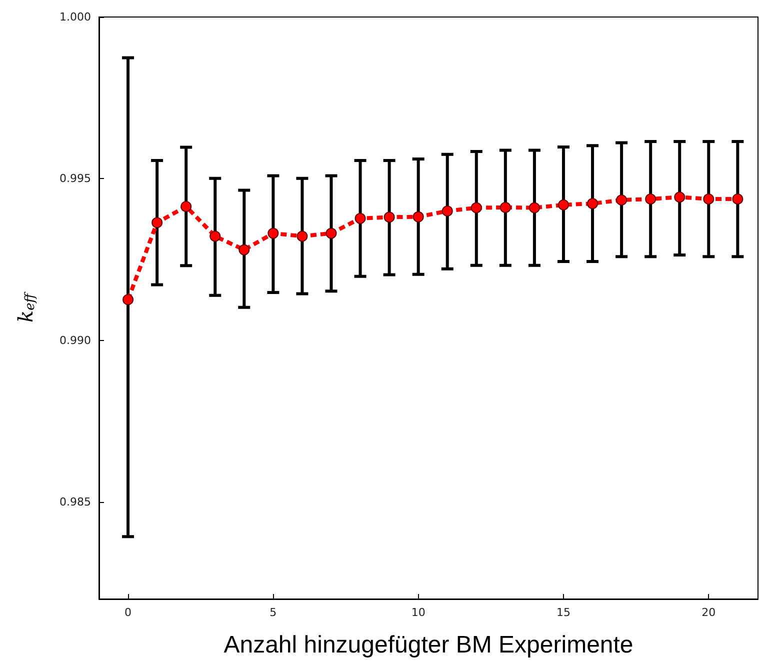 Image resolution: width=760 pixels, height=662 pixels. I want to click on y-tick-label: 0.990, so click(75, 340).